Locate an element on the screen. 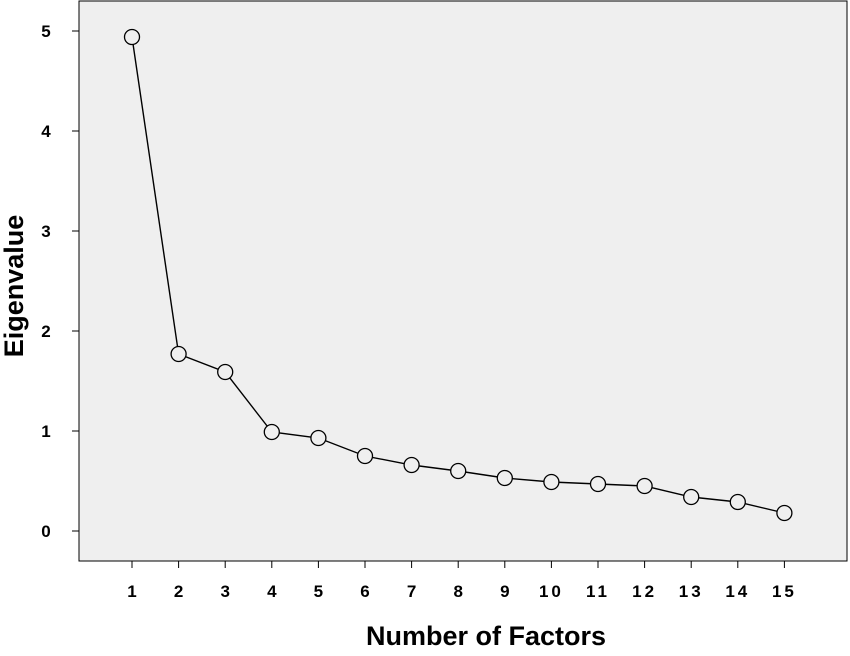 Image resolution: width=850 pixels, height=656 pixels. x-axis-title: Number of Factors is located at coordinates (486, 636).